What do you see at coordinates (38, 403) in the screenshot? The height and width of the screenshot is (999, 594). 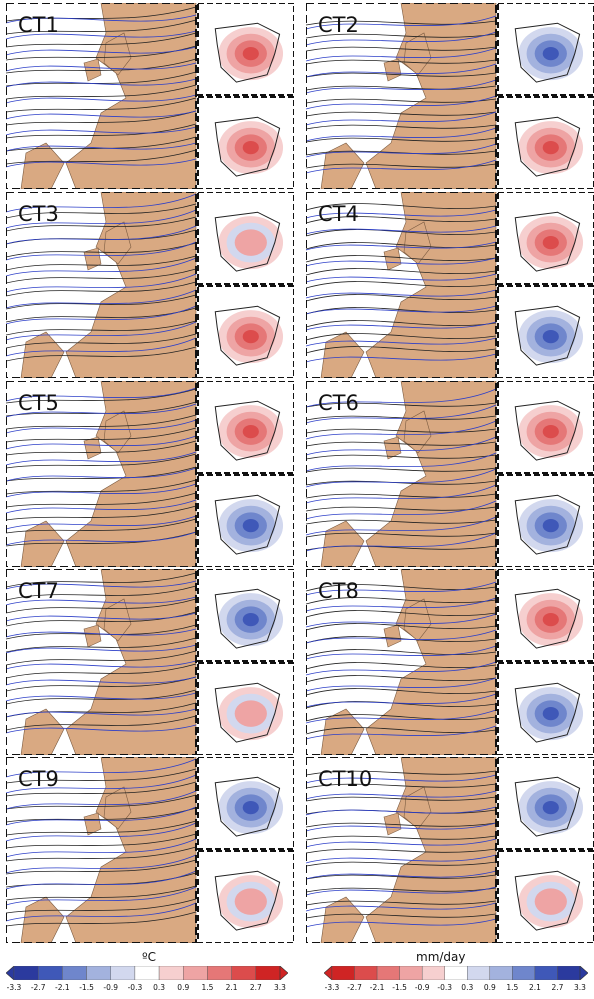 I see `panel-label: CT5` at bounding box center [38, 403].